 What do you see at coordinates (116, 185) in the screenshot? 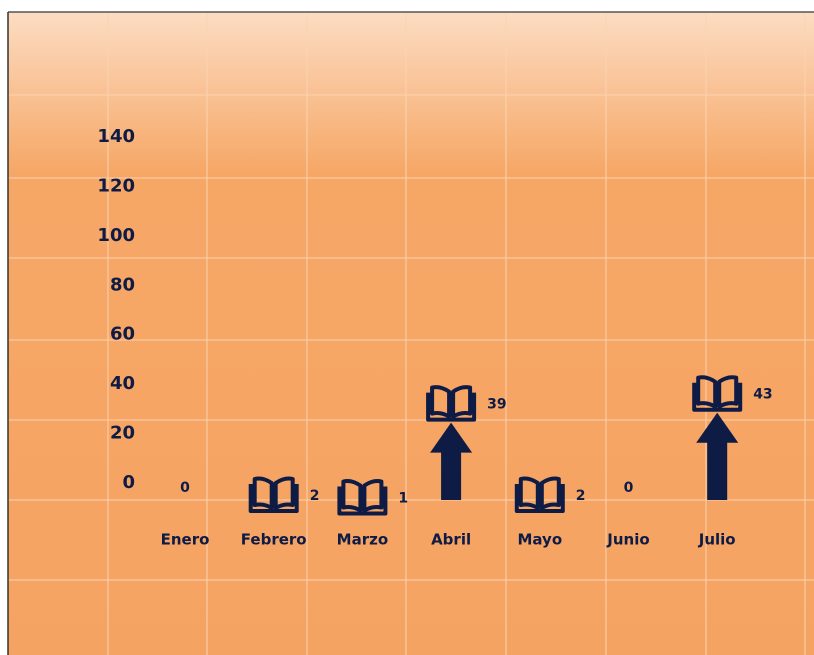
I see `y-tick-label: 120` at bounding box center [116, 185].